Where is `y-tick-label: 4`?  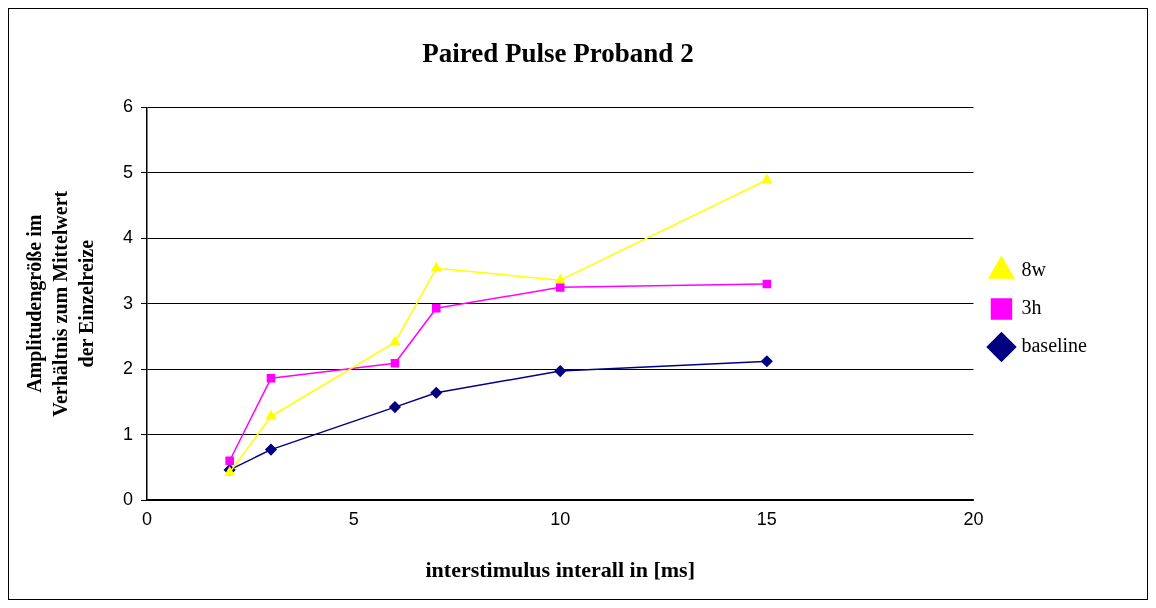 y-tick-label: 4 is located at coordinates (128, 237).